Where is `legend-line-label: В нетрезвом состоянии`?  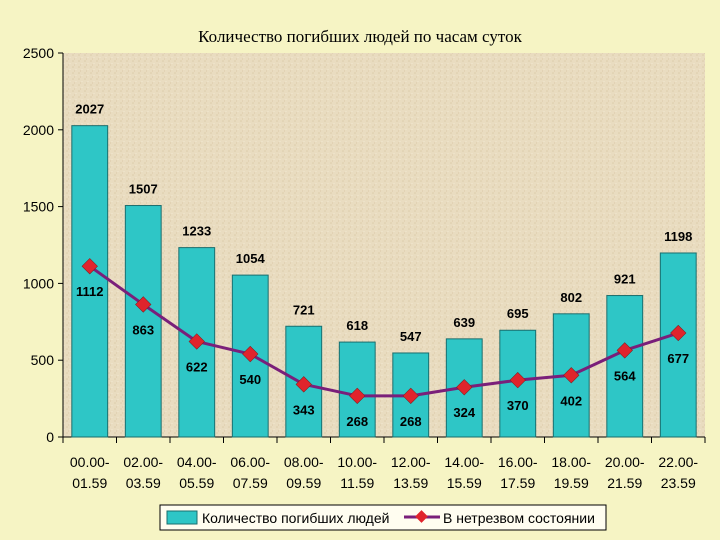 legend-line-label: В нетрезвом состоянии is located at coordinates (519, 518).